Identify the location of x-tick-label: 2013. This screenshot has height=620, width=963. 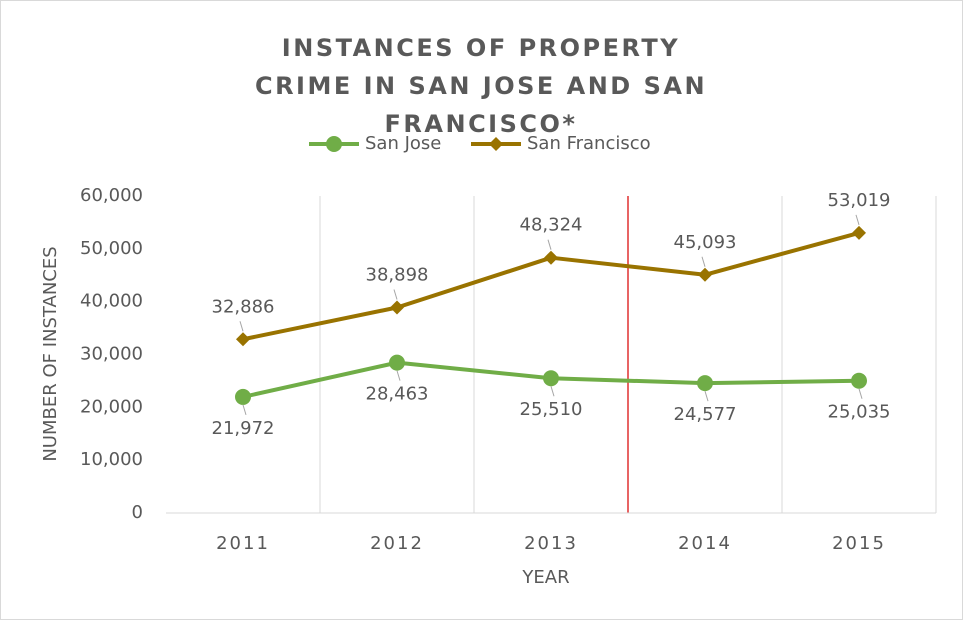
(551, 543).